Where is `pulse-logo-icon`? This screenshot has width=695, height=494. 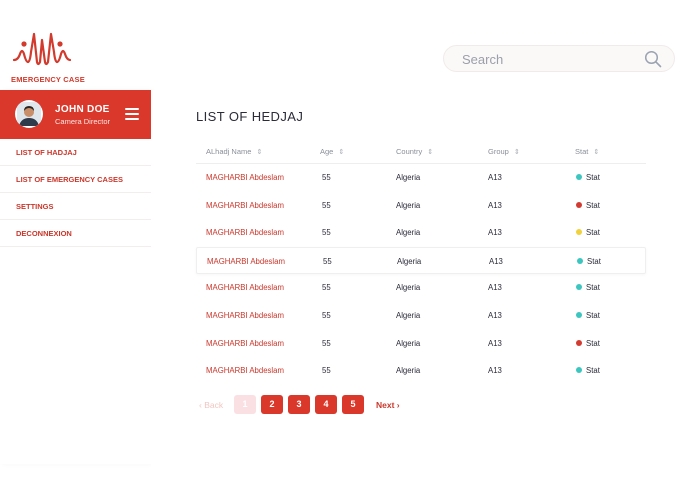
pulse-logo-icon is located at coordinates (42, 49).